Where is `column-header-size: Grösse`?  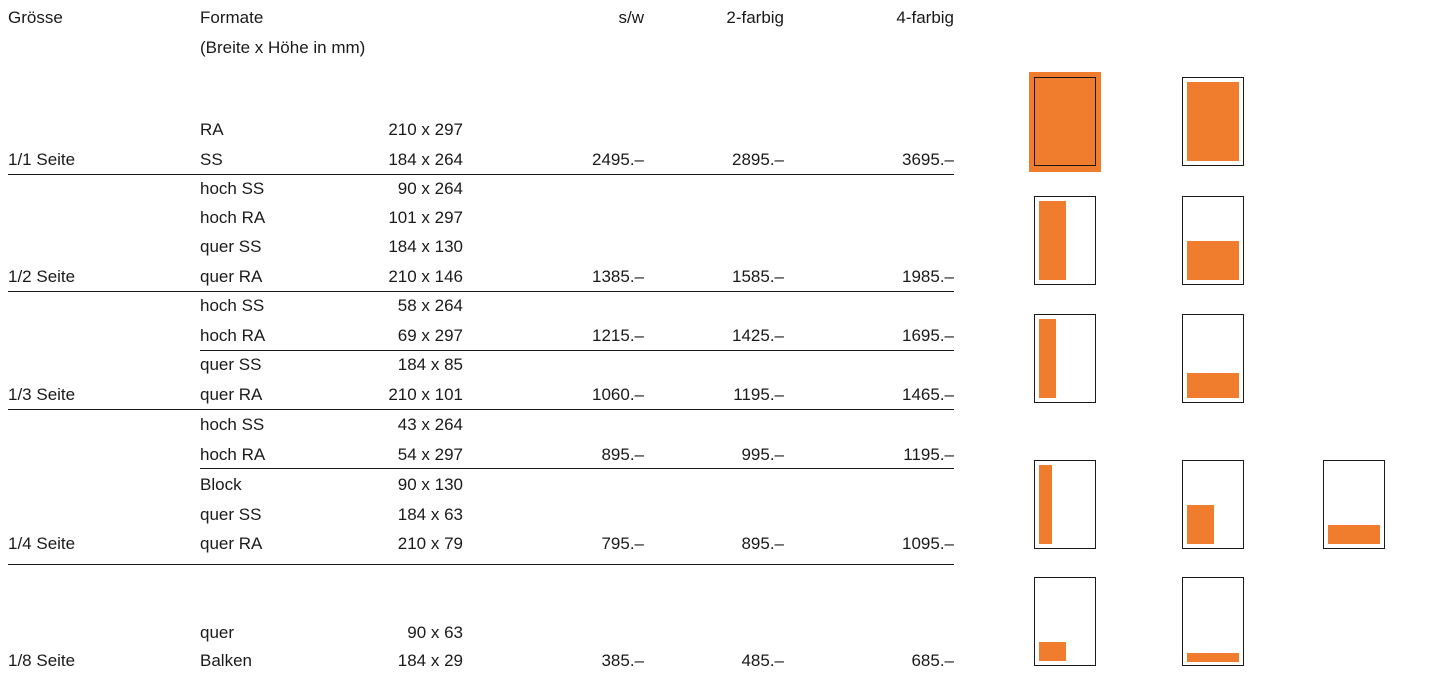
column-header-size: Grösse is located at coordinates (35, 17).